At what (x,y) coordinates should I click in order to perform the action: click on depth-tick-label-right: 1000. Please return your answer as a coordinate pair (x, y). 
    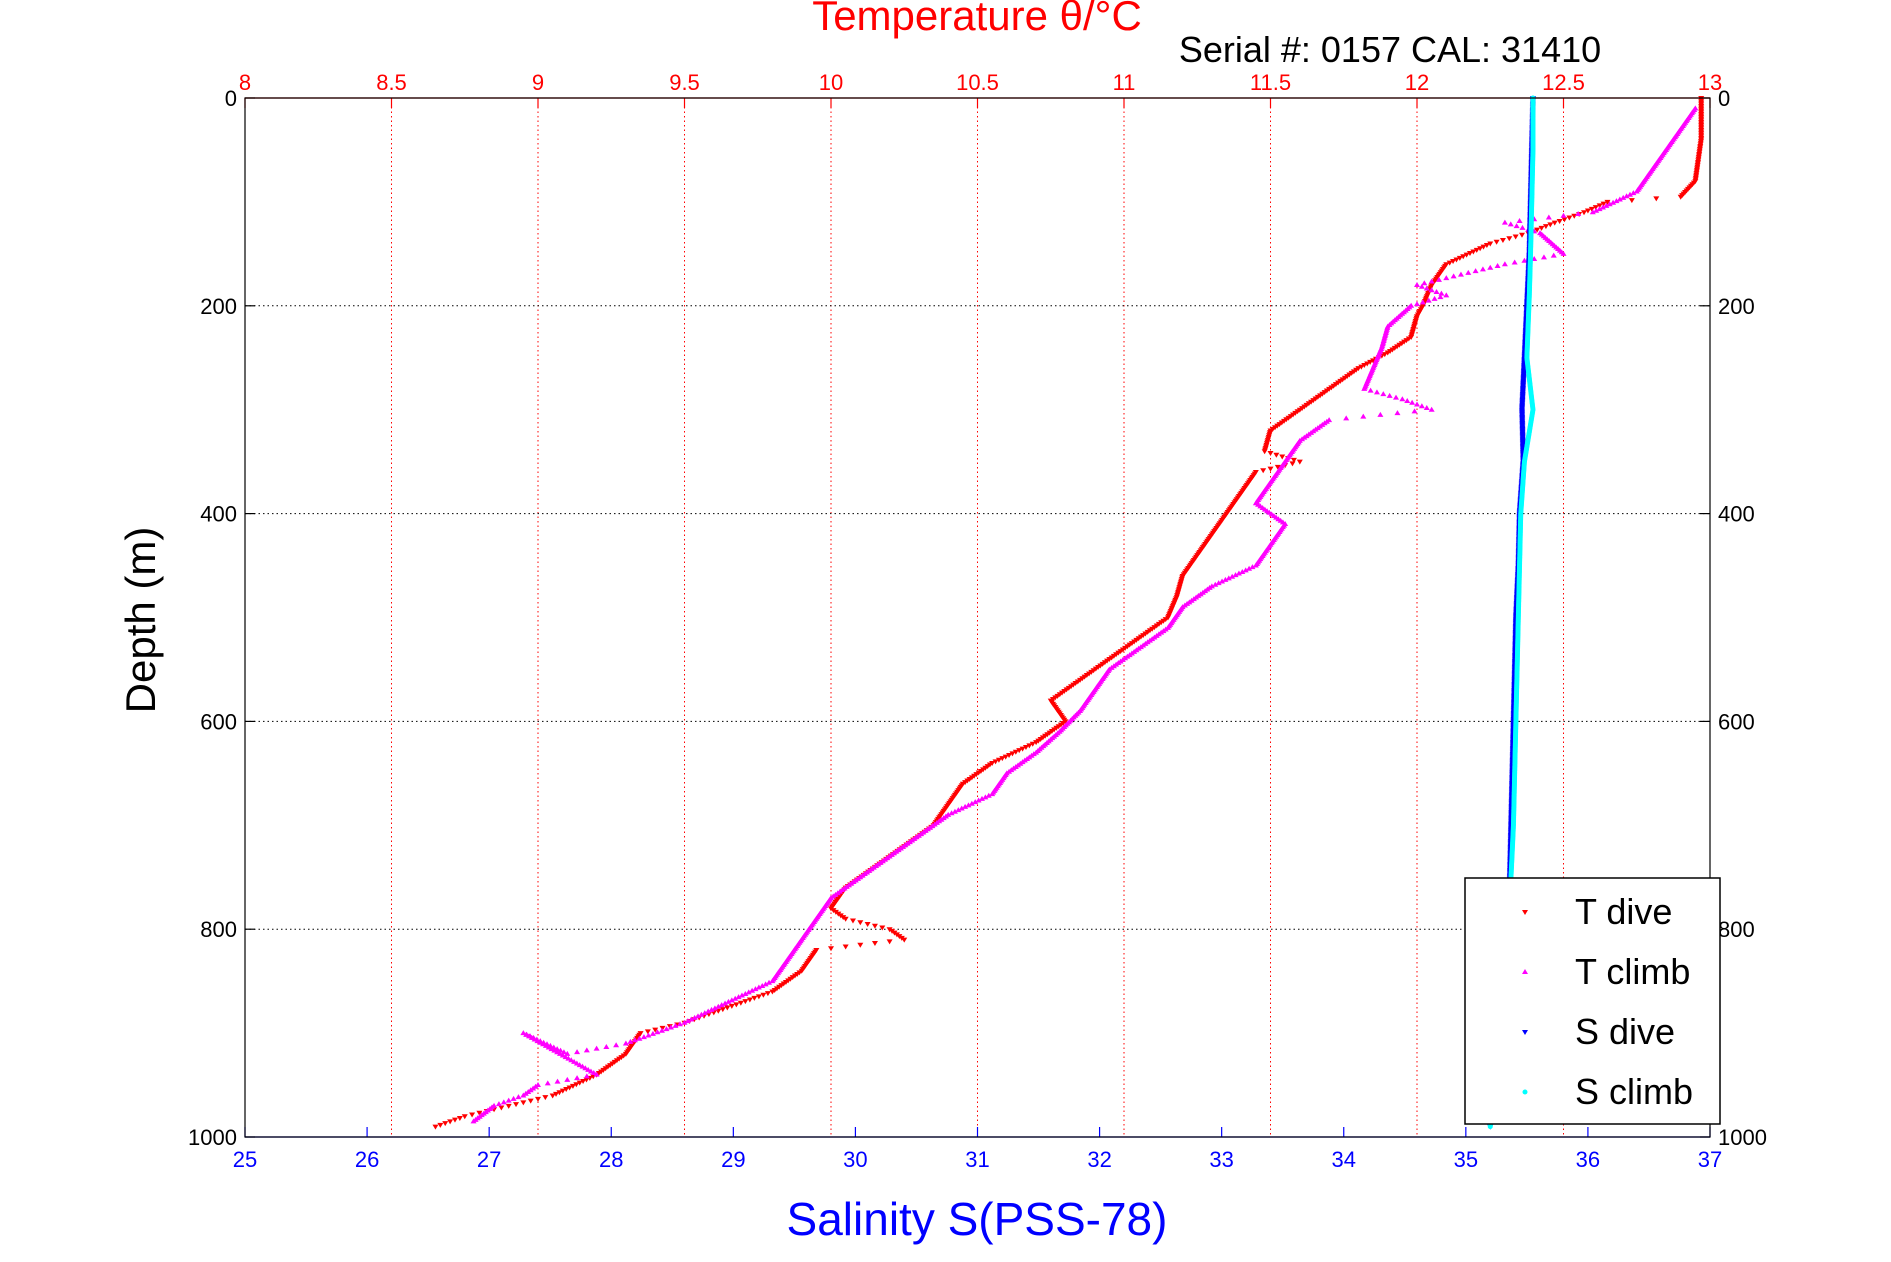
    Looking at the image, I should click on (1742, 1137).